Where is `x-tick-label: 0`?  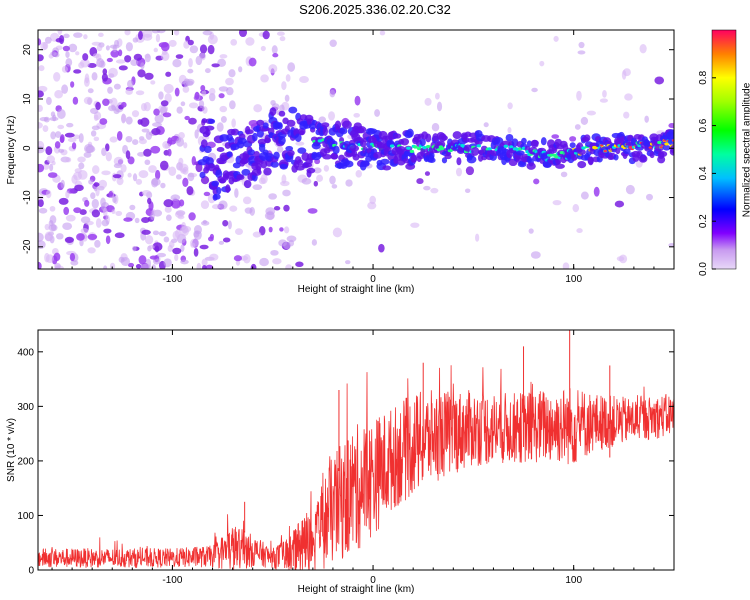 x-tick-label: 0 is located at coordinates (373, 279).